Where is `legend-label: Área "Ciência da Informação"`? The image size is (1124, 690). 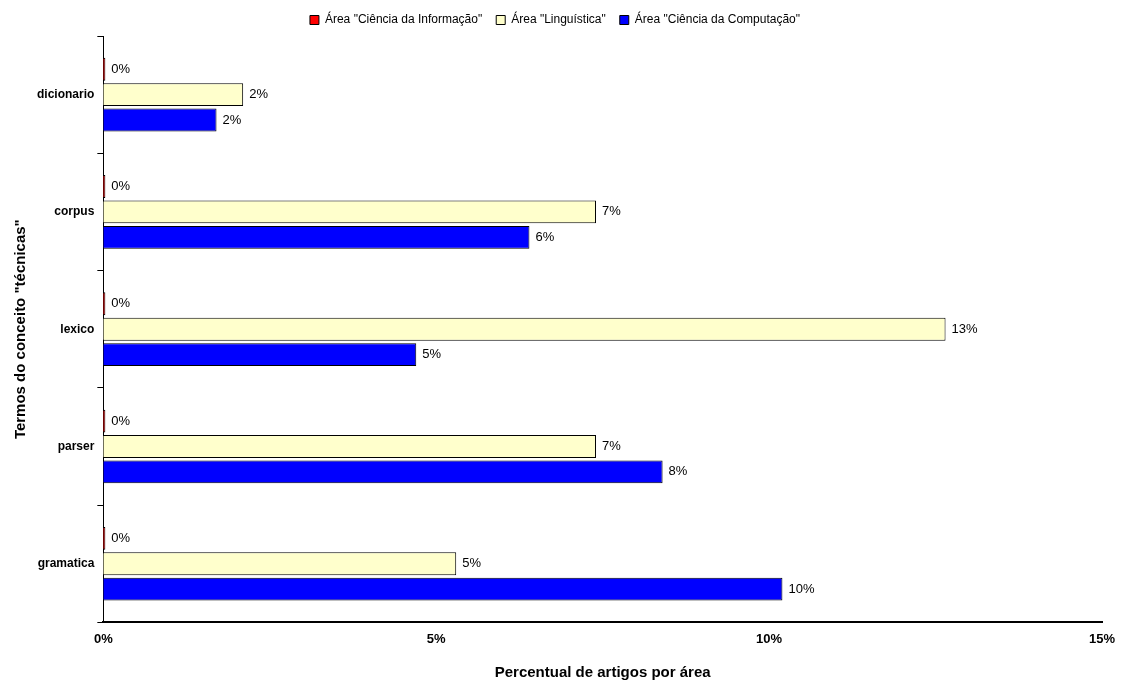
legend-label: Área "Ciência da Informação" is located at coordinates (403, 19).